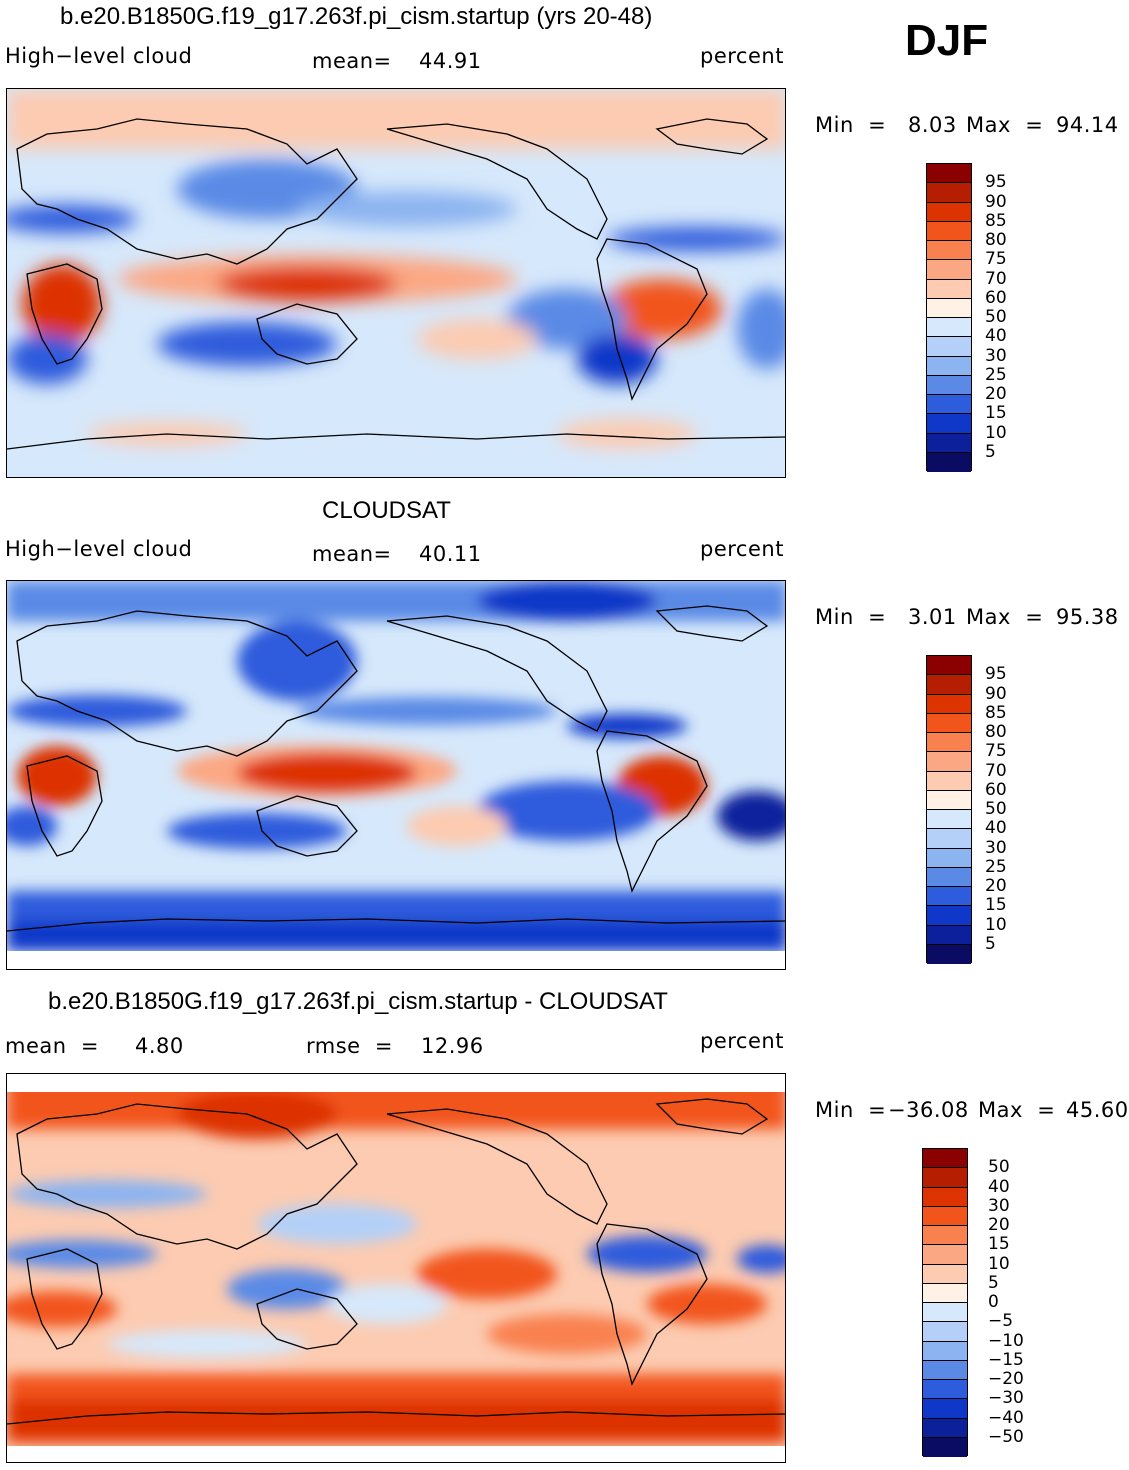 The image size is (1129, 1470). I want to click on colorbar-tick-label: 25, so click(996, 374).